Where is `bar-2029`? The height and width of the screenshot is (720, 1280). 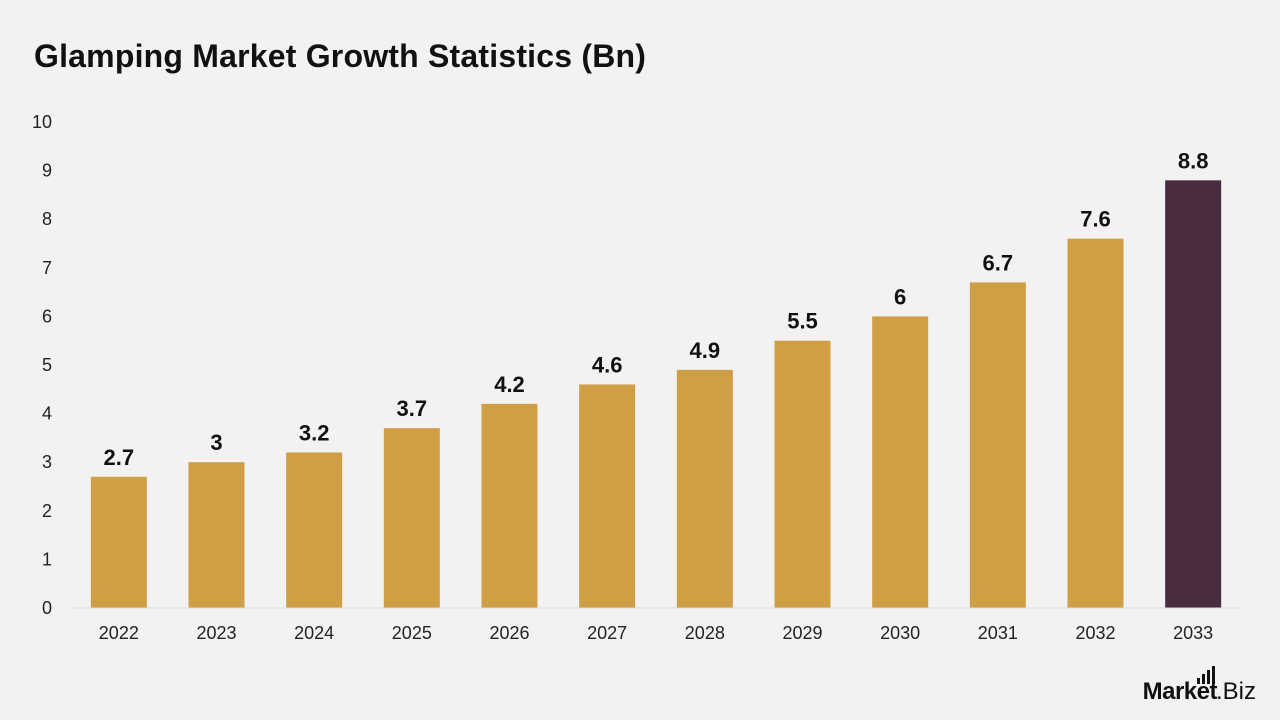 bar-2029 is located at coordinates (802, 474).